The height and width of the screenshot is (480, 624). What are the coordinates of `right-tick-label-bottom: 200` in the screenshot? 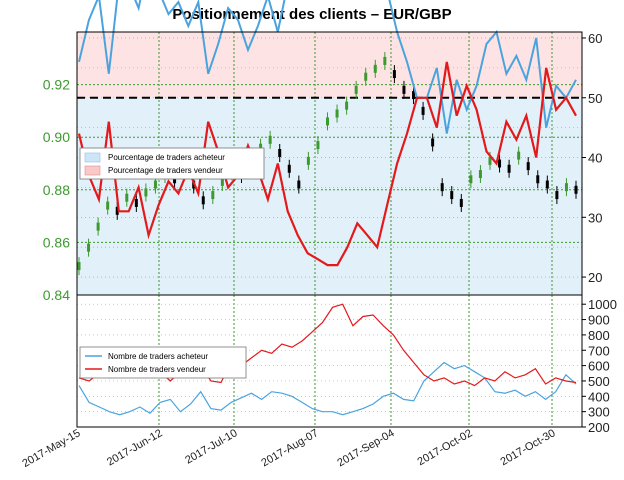 It's located at (599, 427).